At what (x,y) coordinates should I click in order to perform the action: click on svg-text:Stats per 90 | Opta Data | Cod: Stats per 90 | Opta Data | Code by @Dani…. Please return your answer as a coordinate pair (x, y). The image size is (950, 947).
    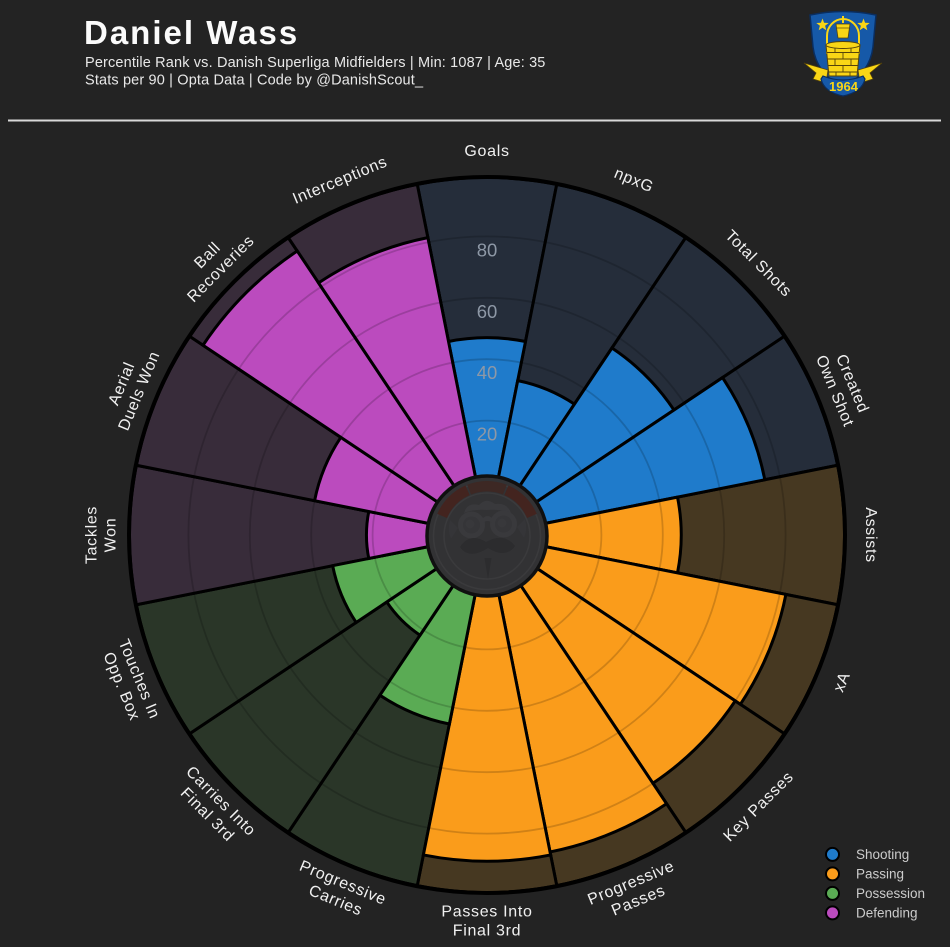
    Looking at the image, I should click on (254, 81).